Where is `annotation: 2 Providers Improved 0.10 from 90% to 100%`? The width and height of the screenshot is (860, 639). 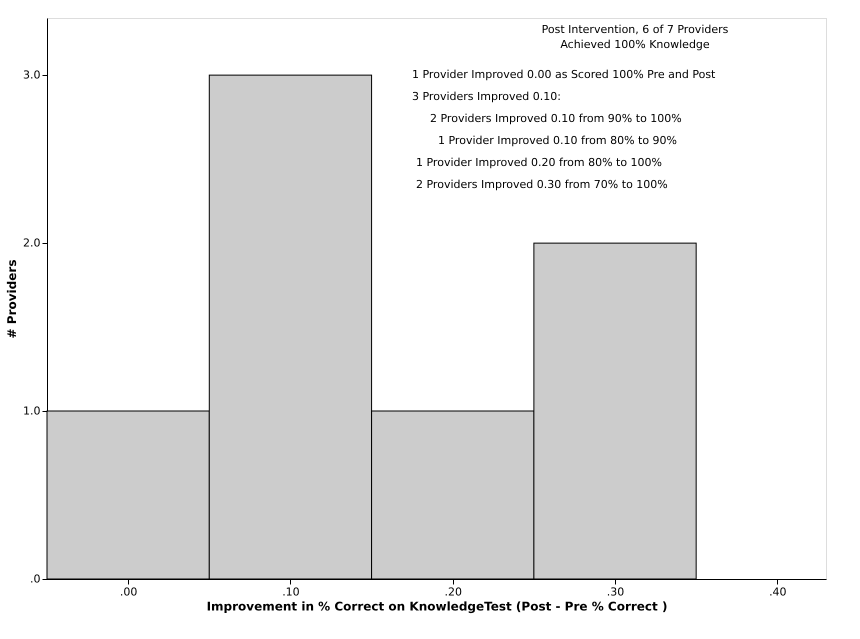 annotation: 2 Providers Improved 0.10 from 90% to 100% is located at coordinates (556, 118).